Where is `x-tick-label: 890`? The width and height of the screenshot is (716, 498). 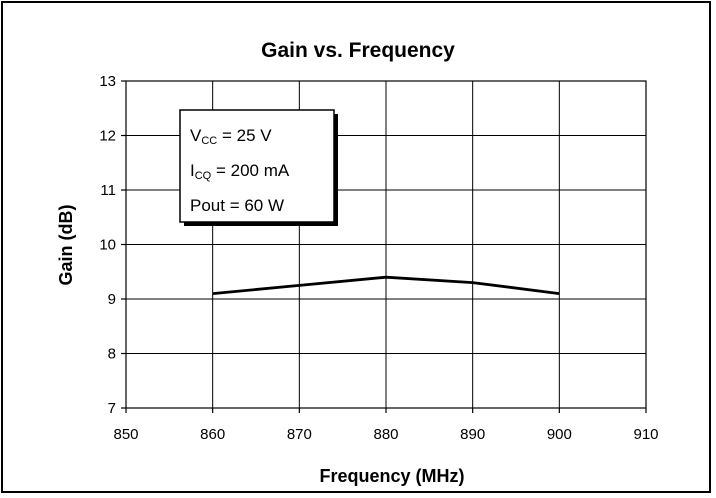 x-tick-label: 890 is located at coordinates (472, 434).